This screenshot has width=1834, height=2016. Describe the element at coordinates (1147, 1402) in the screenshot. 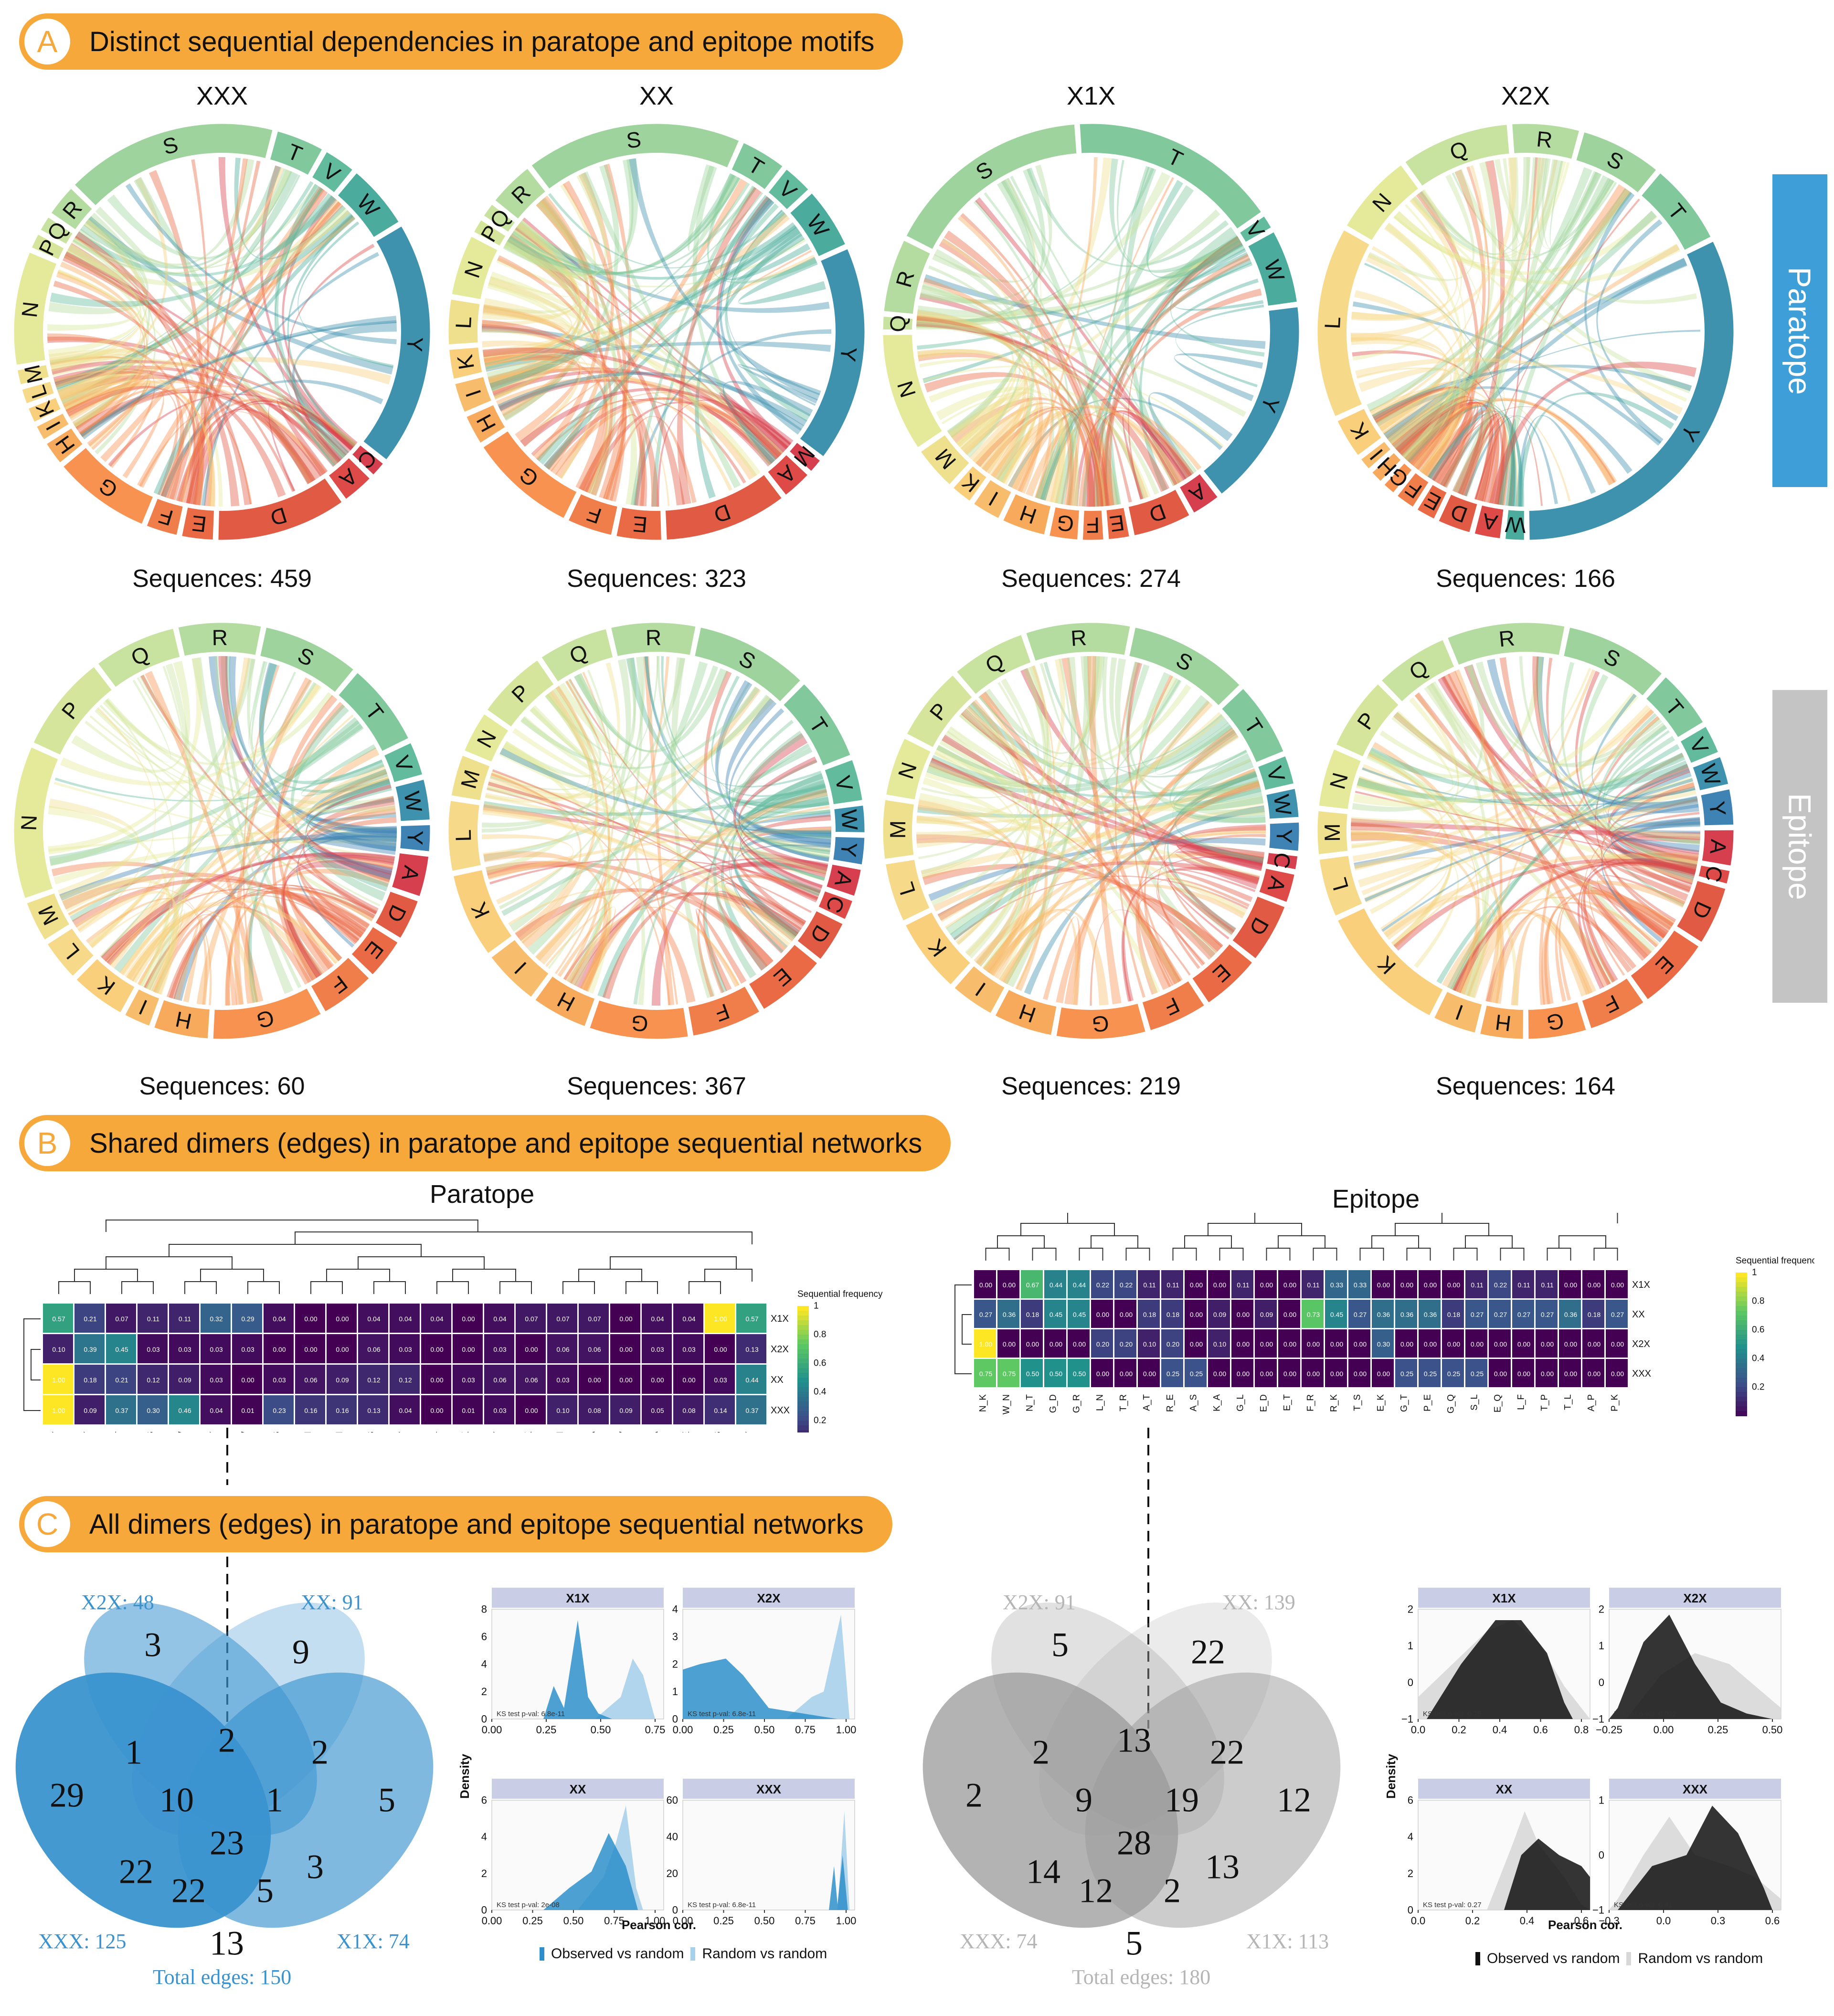

I see `heatmap-col-label: A_T` at that location.